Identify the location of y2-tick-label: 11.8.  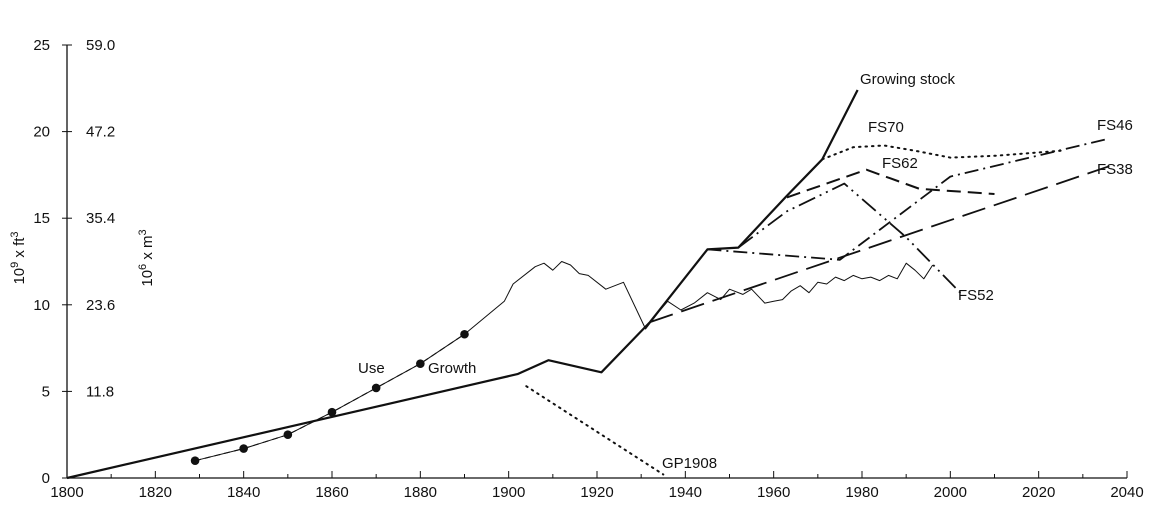
(100, 391).